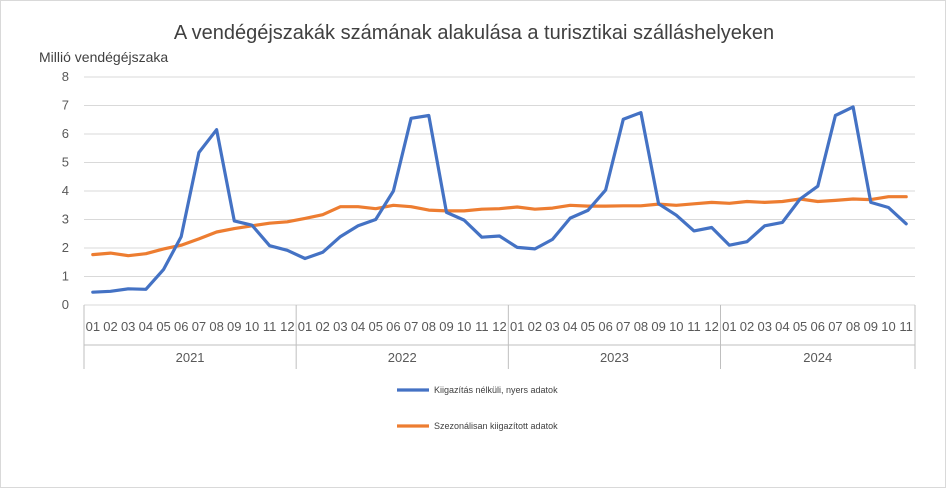 The height and width of the screenshot is (489, 946). I want to click on legend-label: Szezonálisan kiigazított adatok, so click(496, 426).